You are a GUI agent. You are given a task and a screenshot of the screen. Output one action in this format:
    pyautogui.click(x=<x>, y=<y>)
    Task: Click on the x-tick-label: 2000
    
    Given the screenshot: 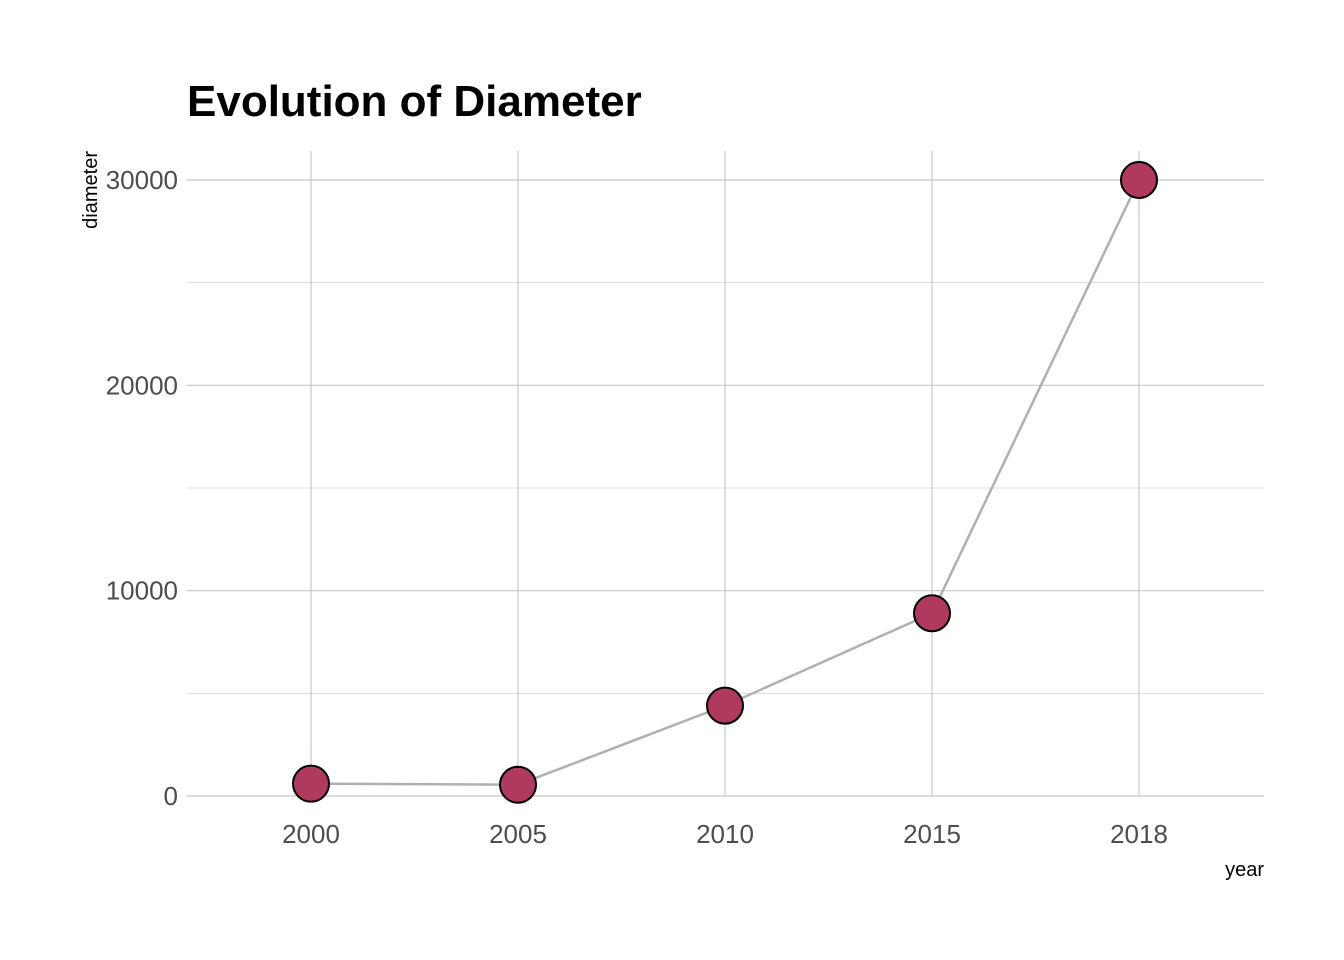 What is the action you would take?
    pyautogui.click(x=311, y=834)
    